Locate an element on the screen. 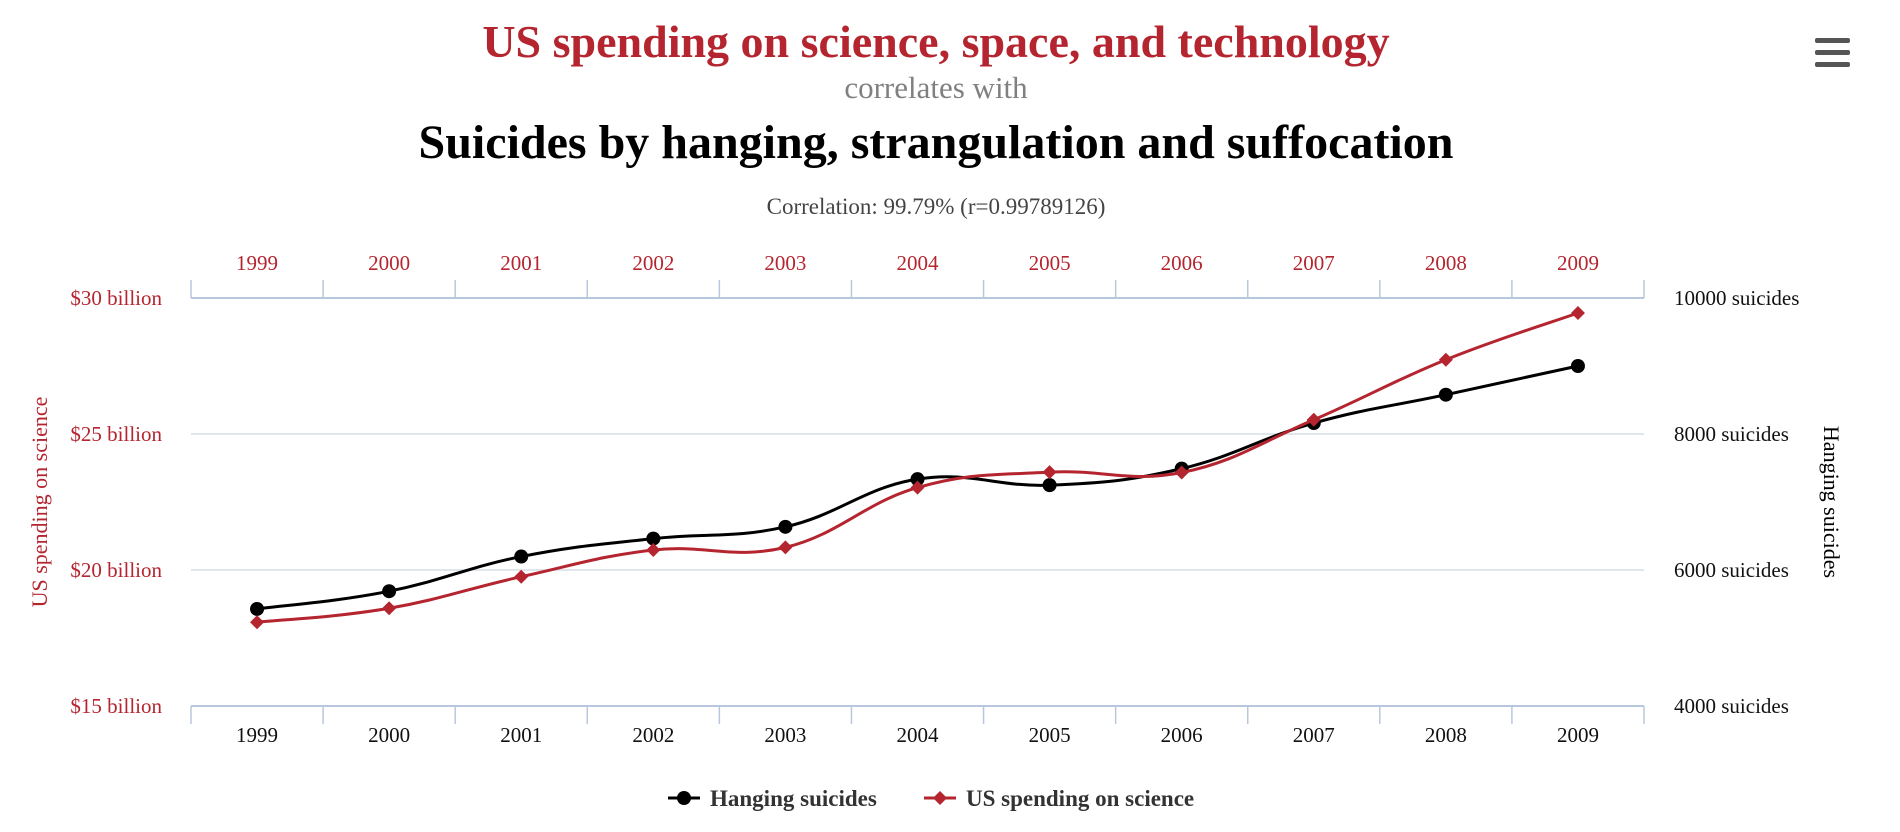 The height and width of the screenshot is (832, 1900). legend: Hanging suicides US spending on science is located at coordinates (931, 798).